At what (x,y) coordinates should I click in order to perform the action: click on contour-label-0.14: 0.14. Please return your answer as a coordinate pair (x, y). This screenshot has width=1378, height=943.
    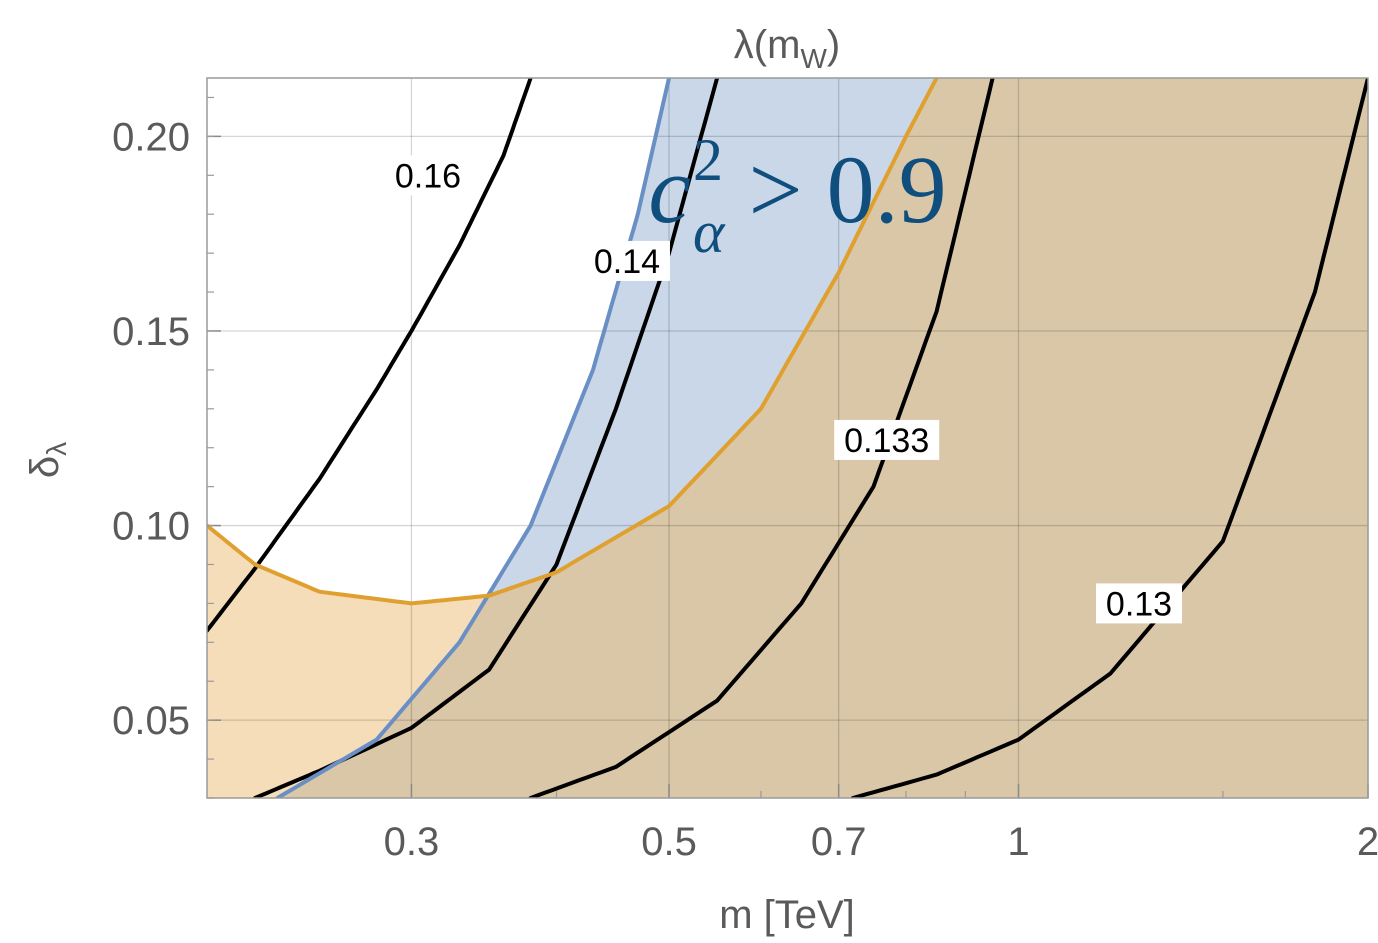
    Looking at the image, I should click on (626, 260).